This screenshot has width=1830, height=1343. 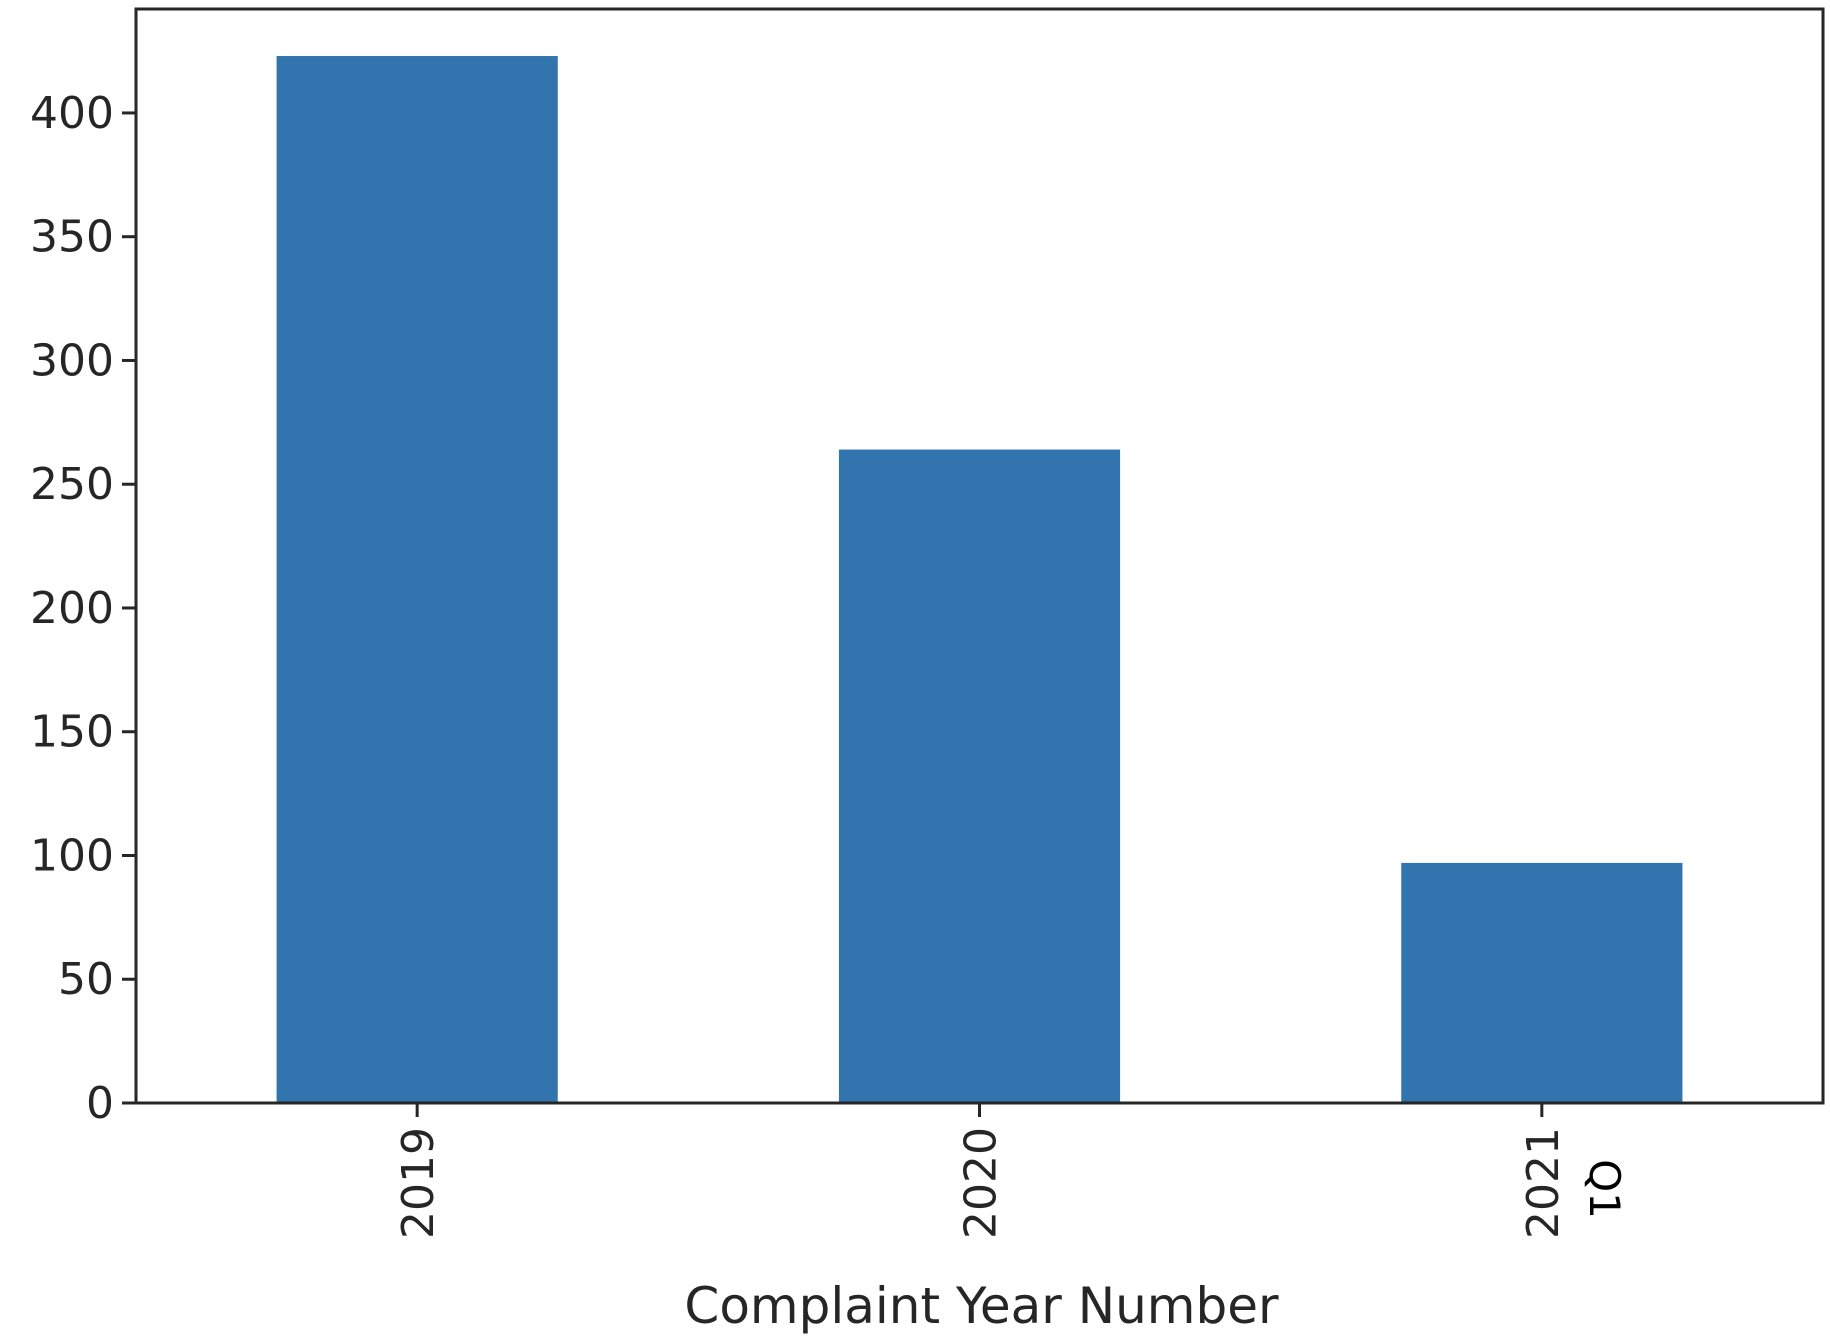 I want to click on y-tick-label: 200, so click(x=72, y=608).